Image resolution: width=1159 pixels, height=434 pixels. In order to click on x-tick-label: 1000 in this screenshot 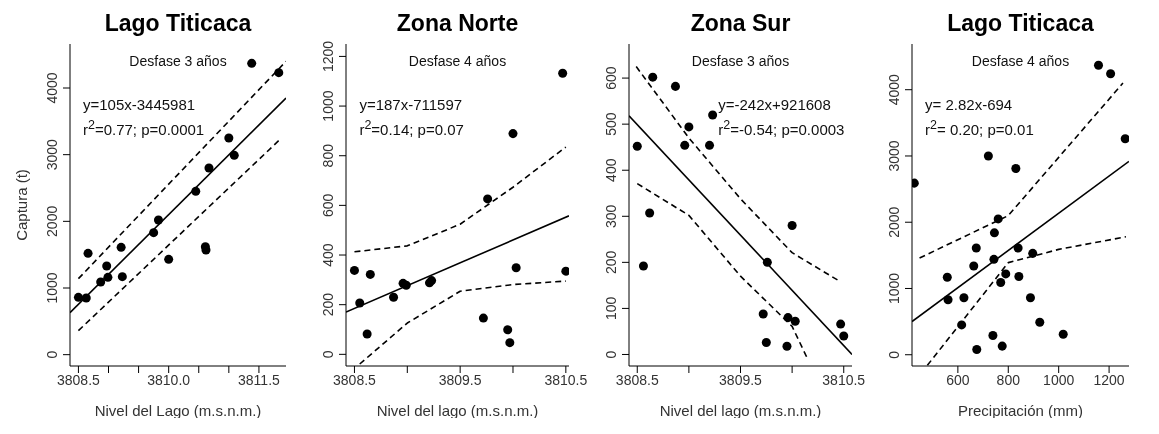, I will do `click(1059, 379)`.